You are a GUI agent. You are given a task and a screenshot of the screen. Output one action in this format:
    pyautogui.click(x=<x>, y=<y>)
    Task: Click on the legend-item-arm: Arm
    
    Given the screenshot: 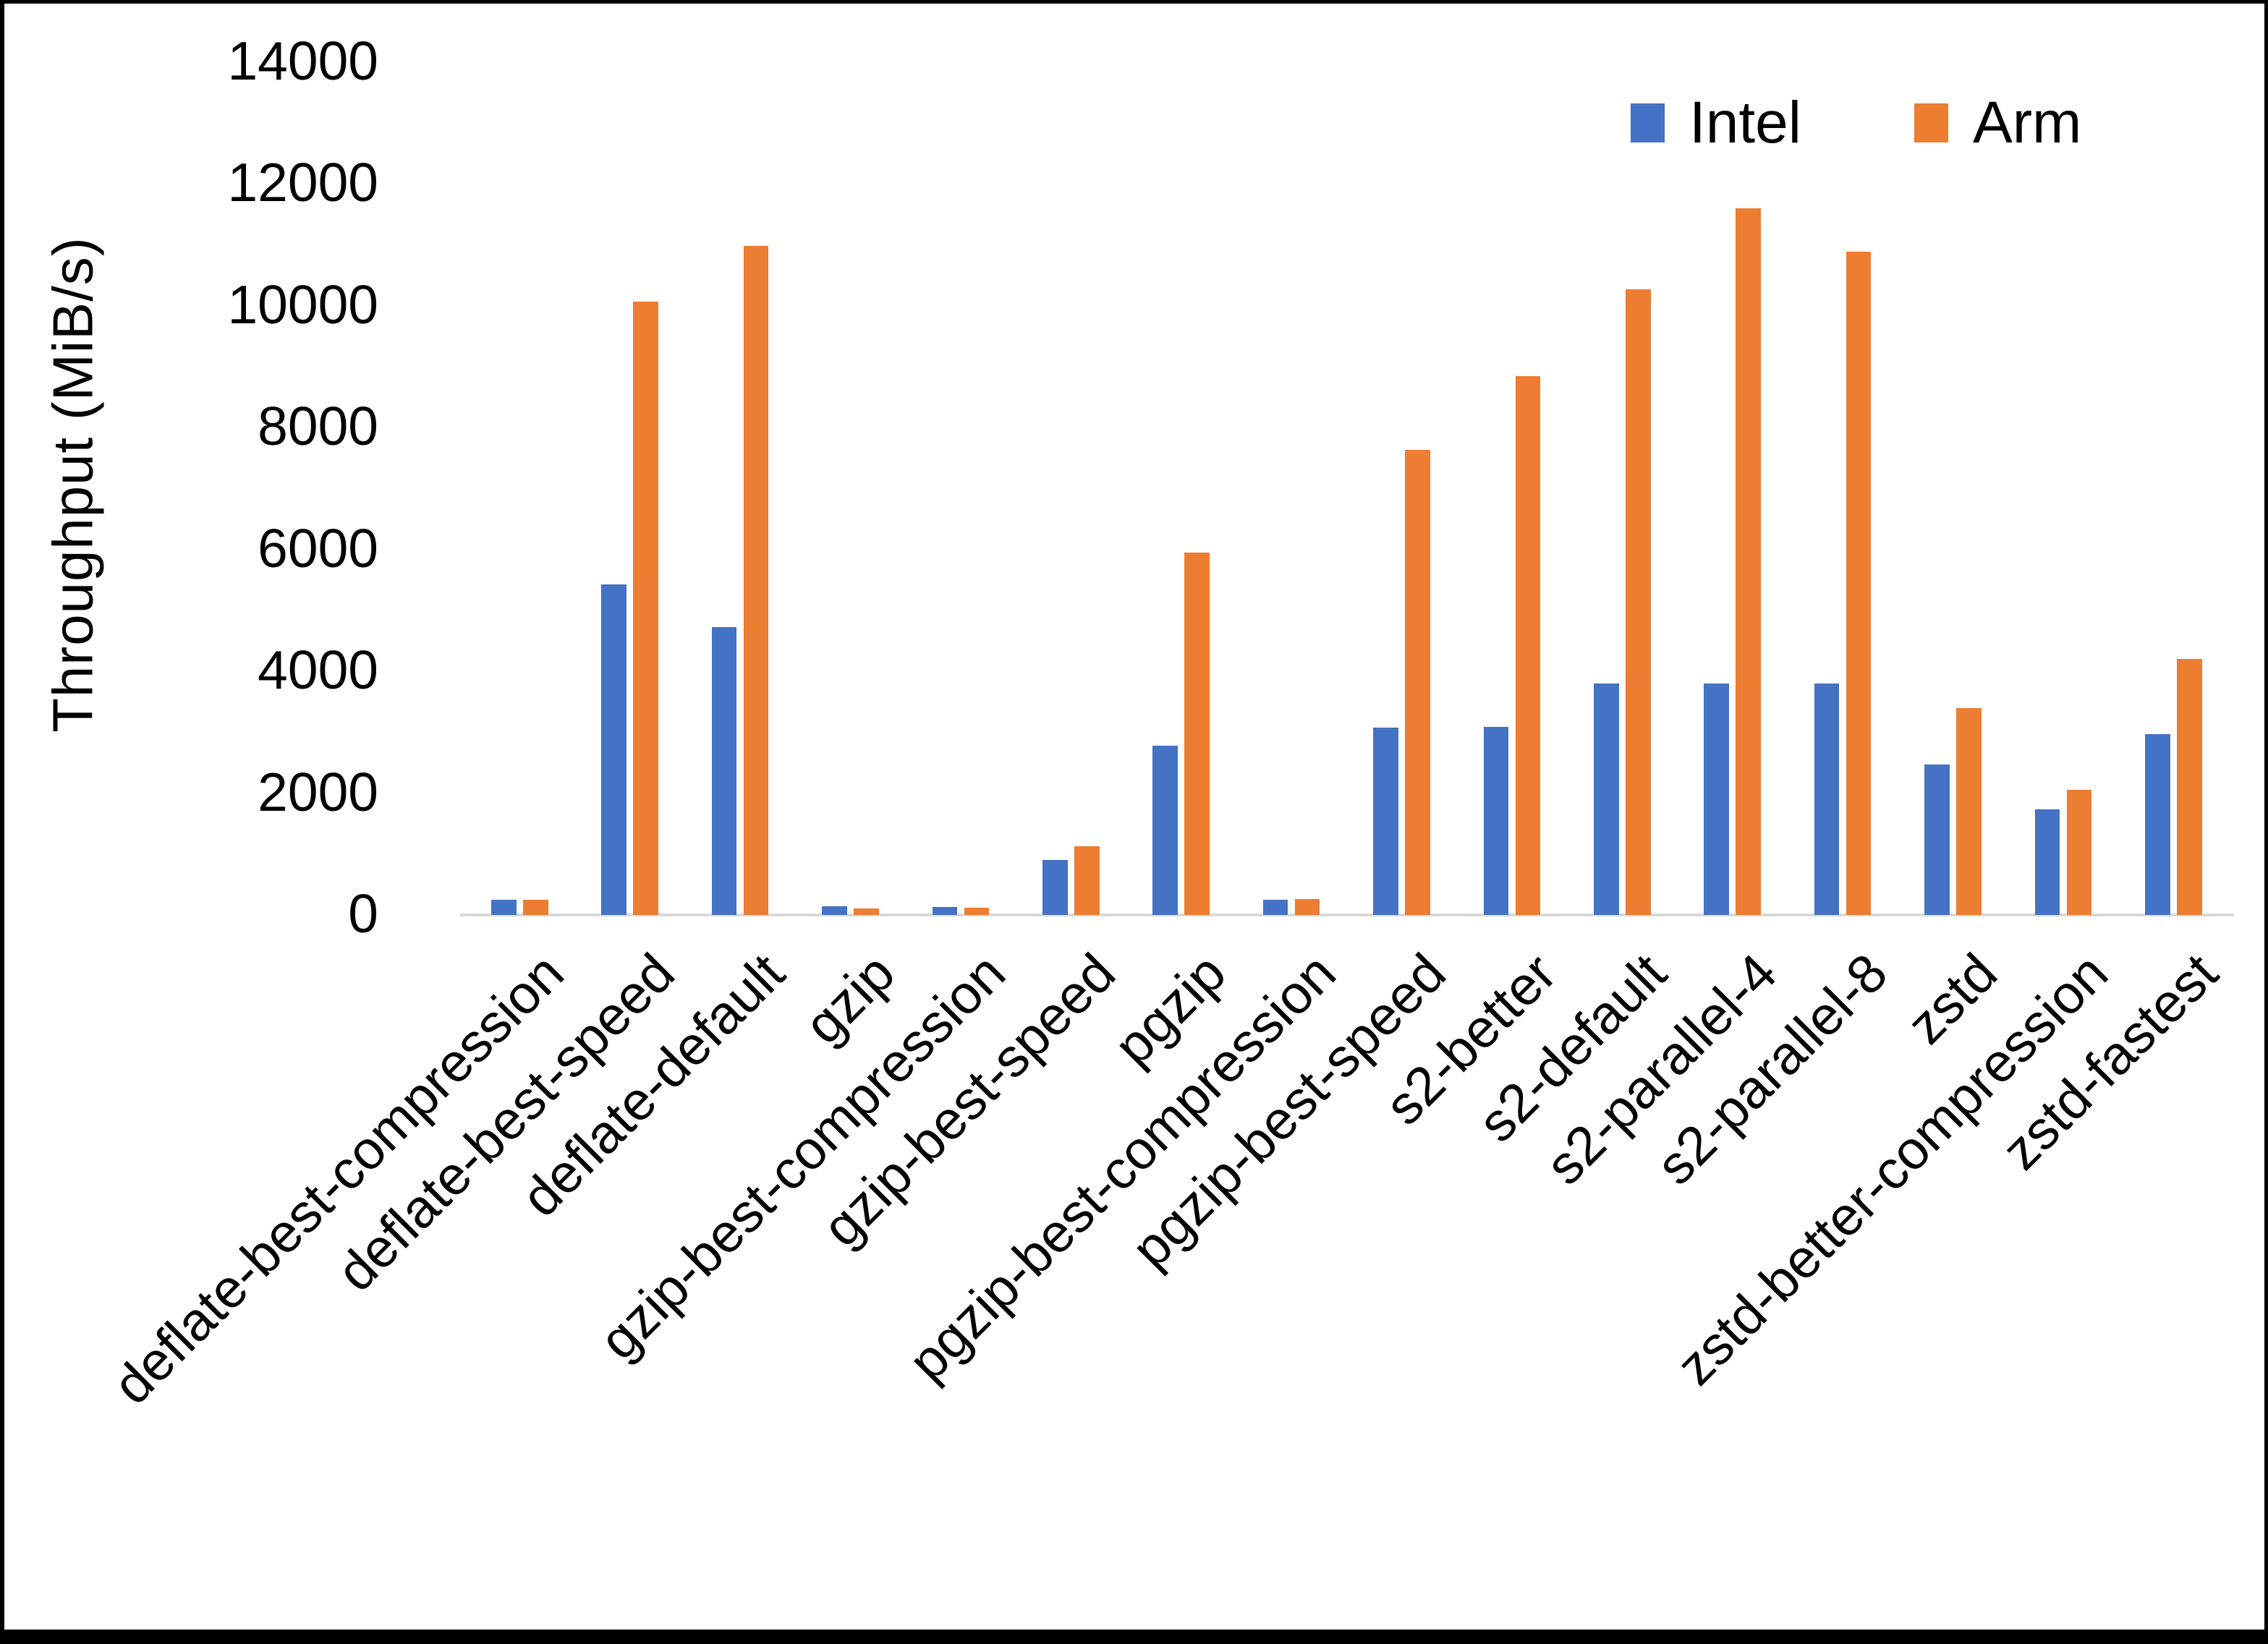 What is the action you would take?
    pyautogui.click(x=2041, y=123)
    